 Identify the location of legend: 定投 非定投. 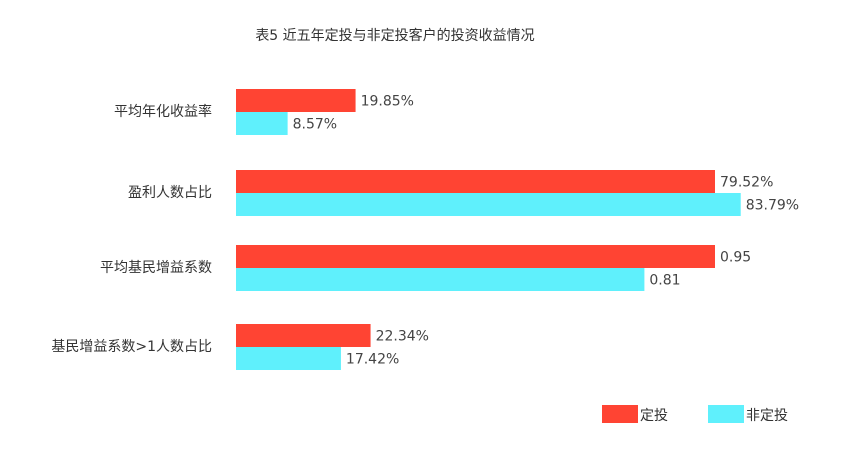
(695, 414).